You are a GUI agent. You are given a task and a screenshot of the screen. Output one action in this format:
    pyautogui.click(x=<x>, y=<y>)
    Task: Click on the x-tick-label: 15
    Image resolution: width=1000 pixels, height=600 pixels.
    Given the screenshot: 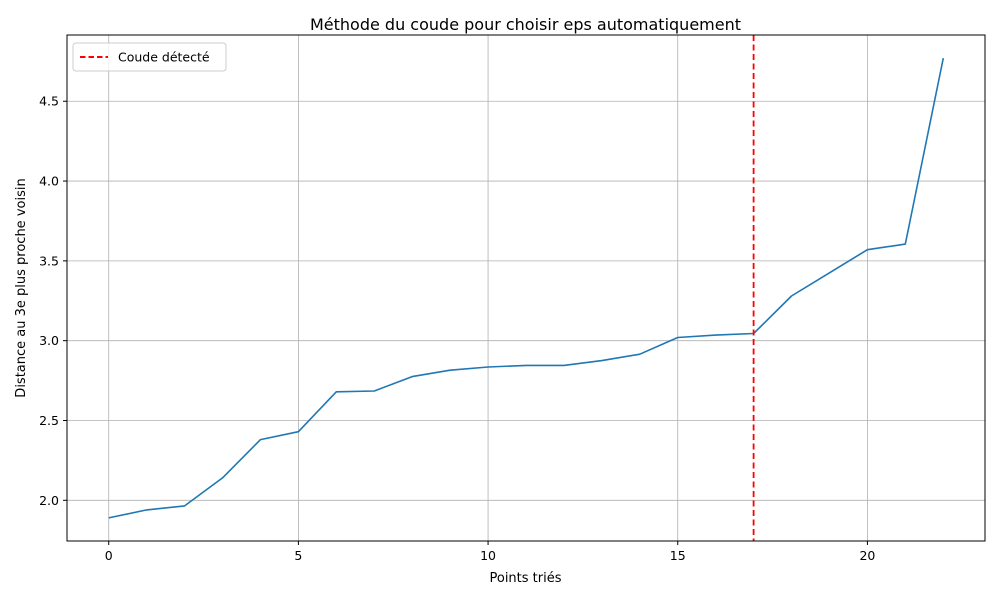 What is the action you would take?
    pyautogui.click(x=678, y=555)
    